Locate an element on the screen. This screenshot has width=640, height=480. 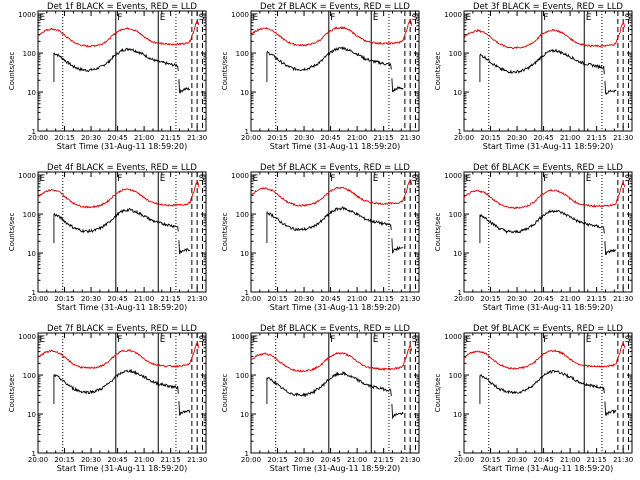
panel-title: Det 9f BLACK = Events, RED = LLD is located at coordinates (548, 329).